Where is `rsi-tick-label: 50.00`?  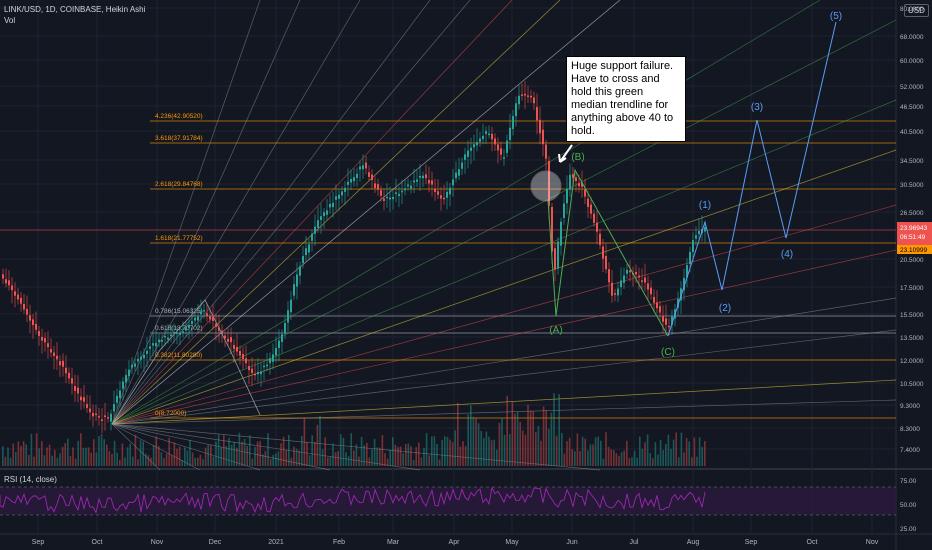 rsi-tick-label: 50.00 is located at coordinates (908, 505).